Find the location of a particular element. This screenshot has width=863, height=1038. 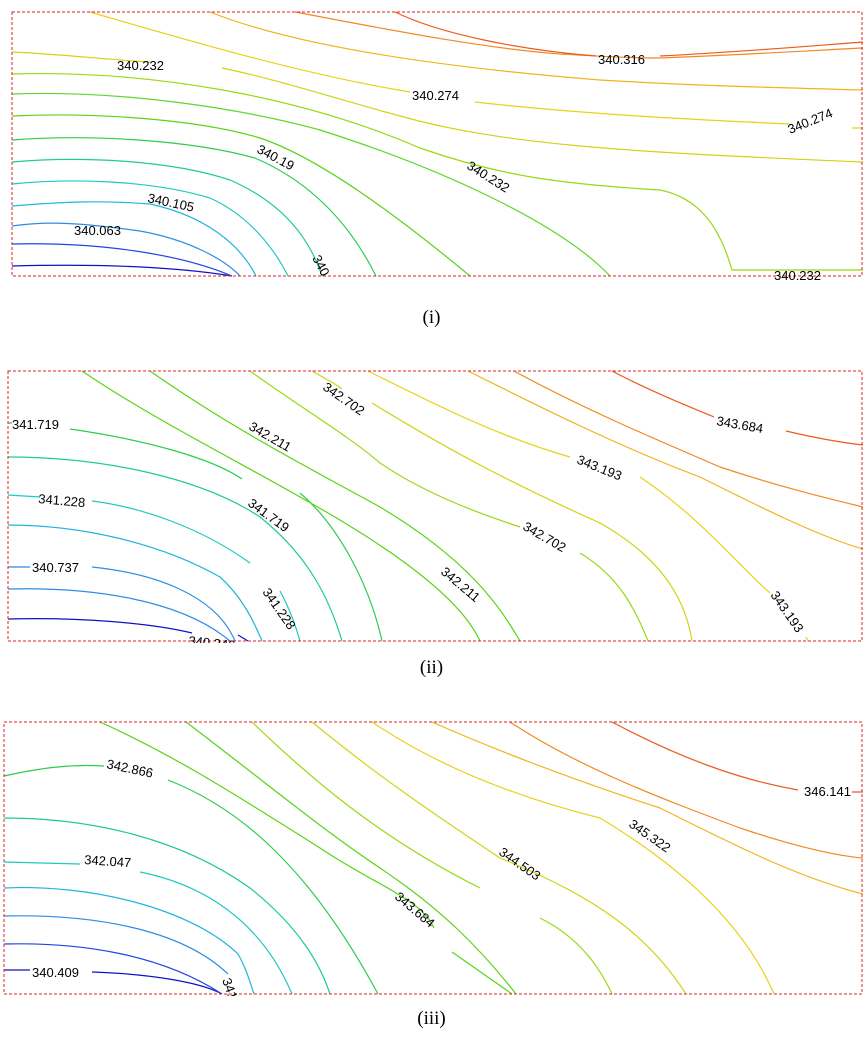

figure-caption-3: (iii) is located at coordinates (431, 1018).